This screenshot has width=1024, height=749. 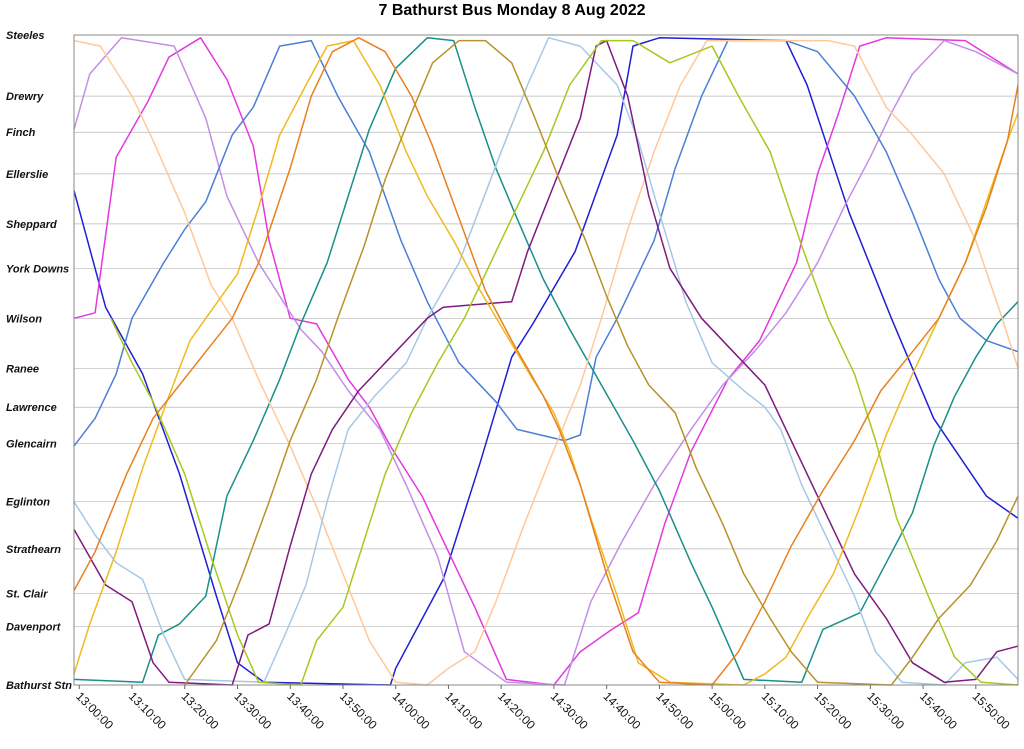 What do you see at coordinates (31, 444) in the screenshot?
I see `stop-label: Glencairn` at bounding box center [31, 444].